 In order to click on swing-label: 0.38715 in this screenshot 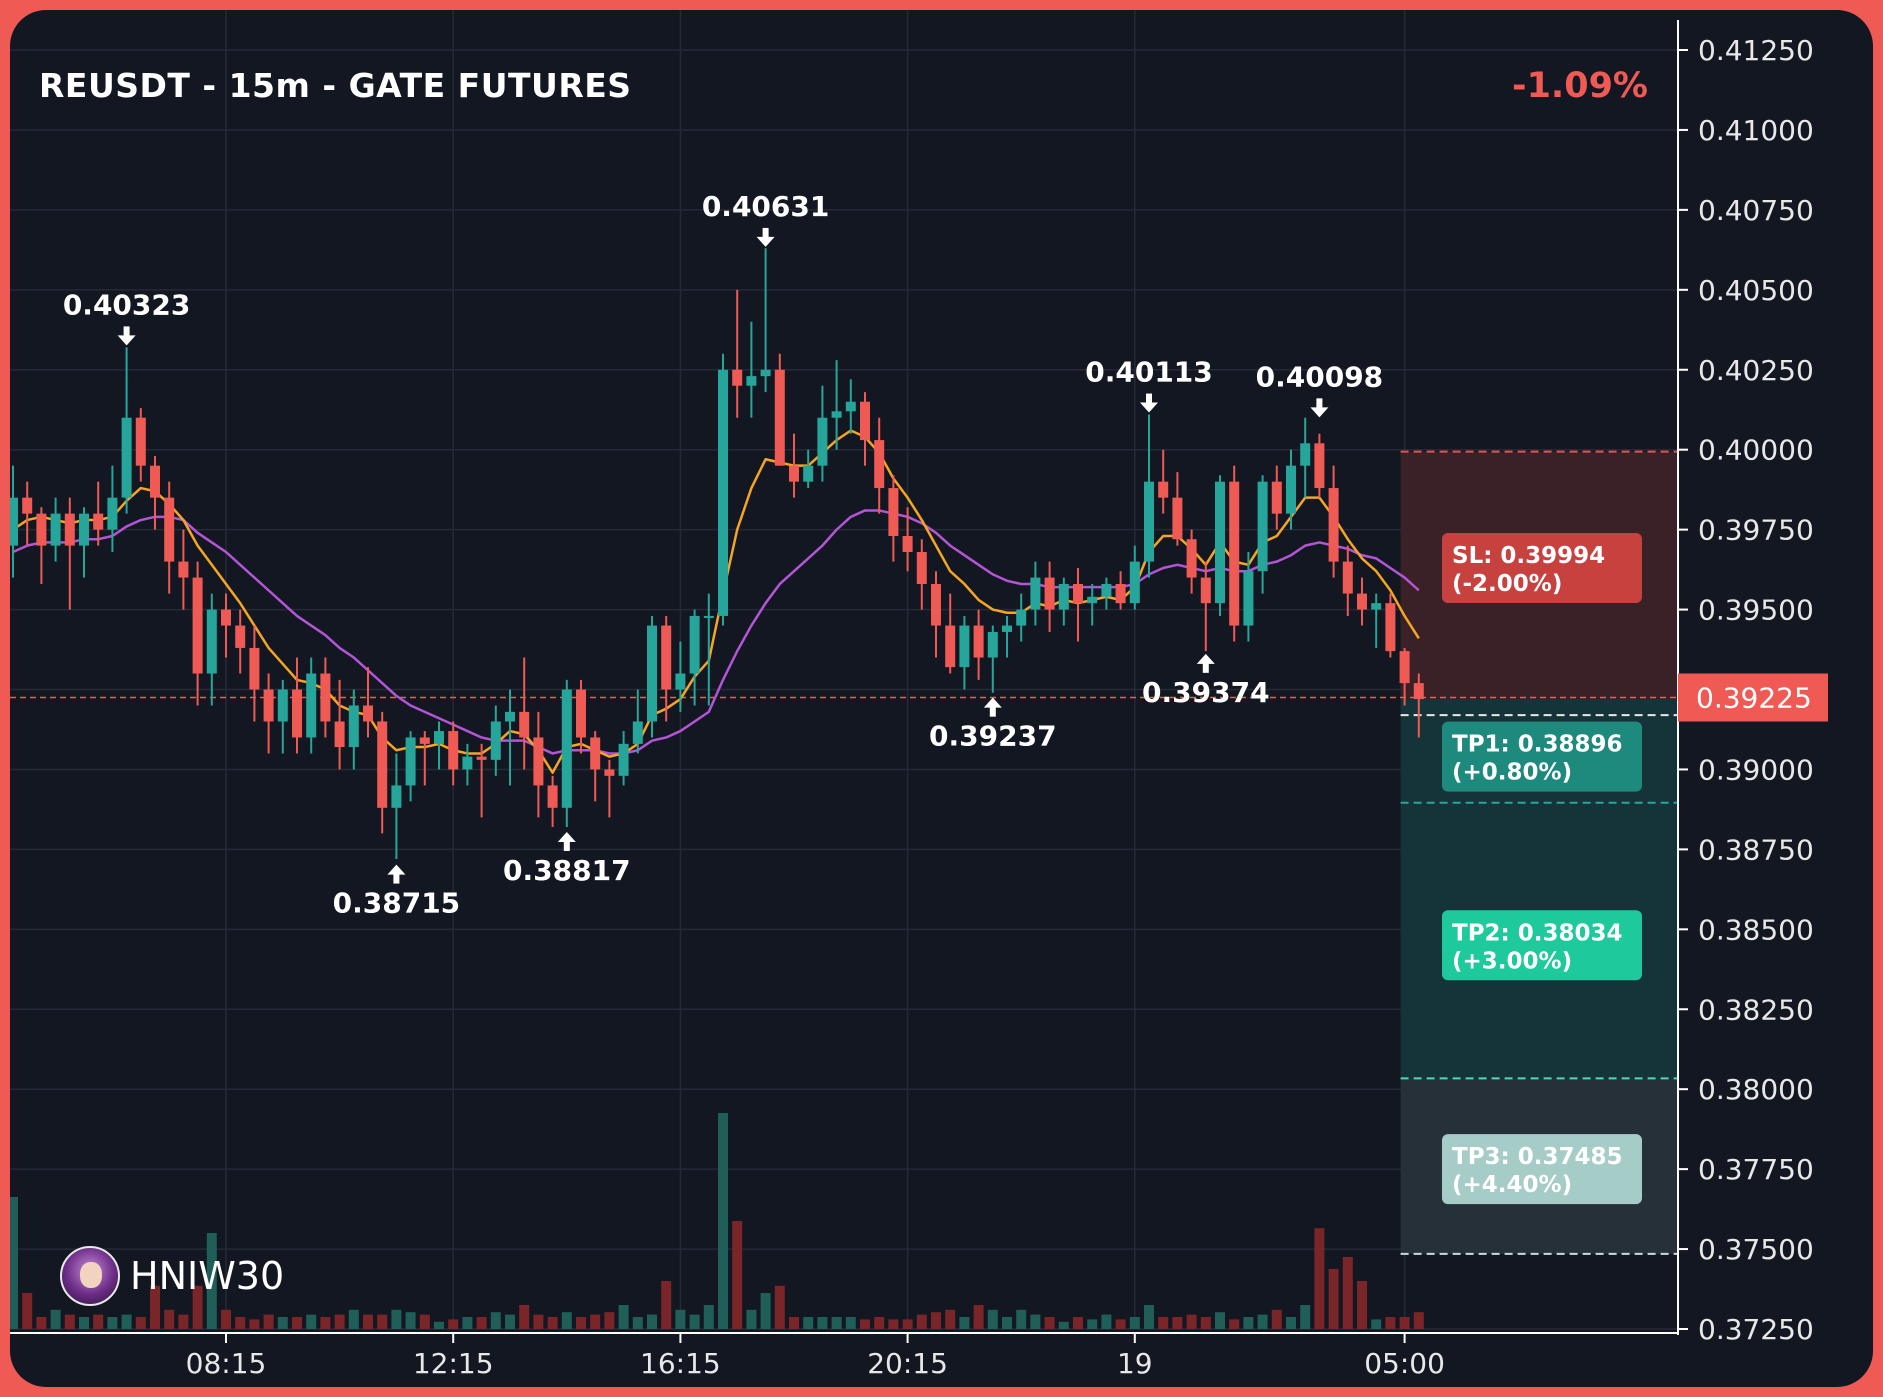, I will do `click(396, 892)`.